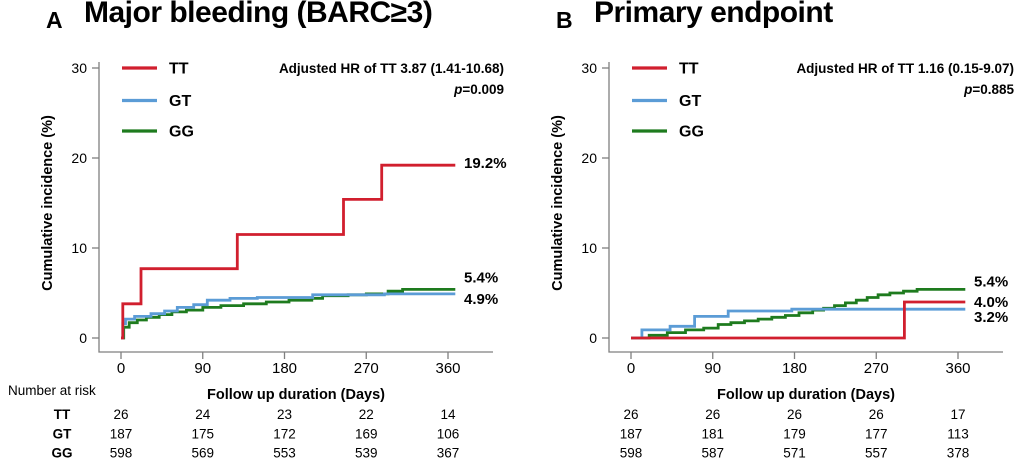 The width and height of the screenshot is (1020, 465). Describe the element at coordinates (284, 414) in the screenshot. I see `risk-value: 23` at that location.